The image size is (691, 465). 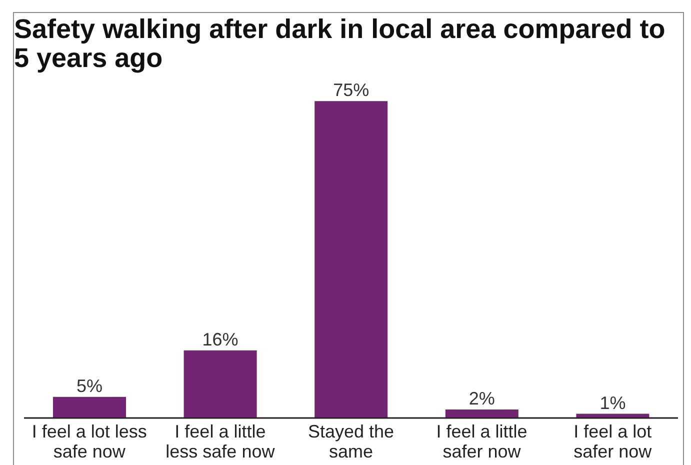 What do you see at coordinates (613, 402) in the screenshot?
I see `data-label: 1%` at bounding box center [613, 402].